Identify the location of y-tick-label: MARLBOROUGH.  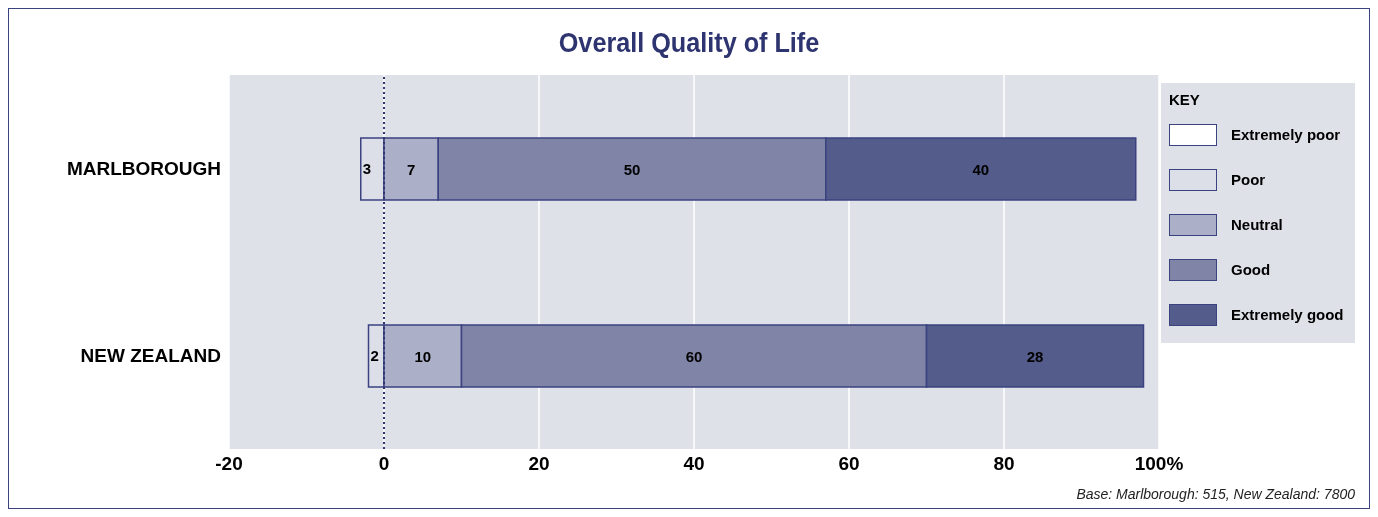
(143, 169).